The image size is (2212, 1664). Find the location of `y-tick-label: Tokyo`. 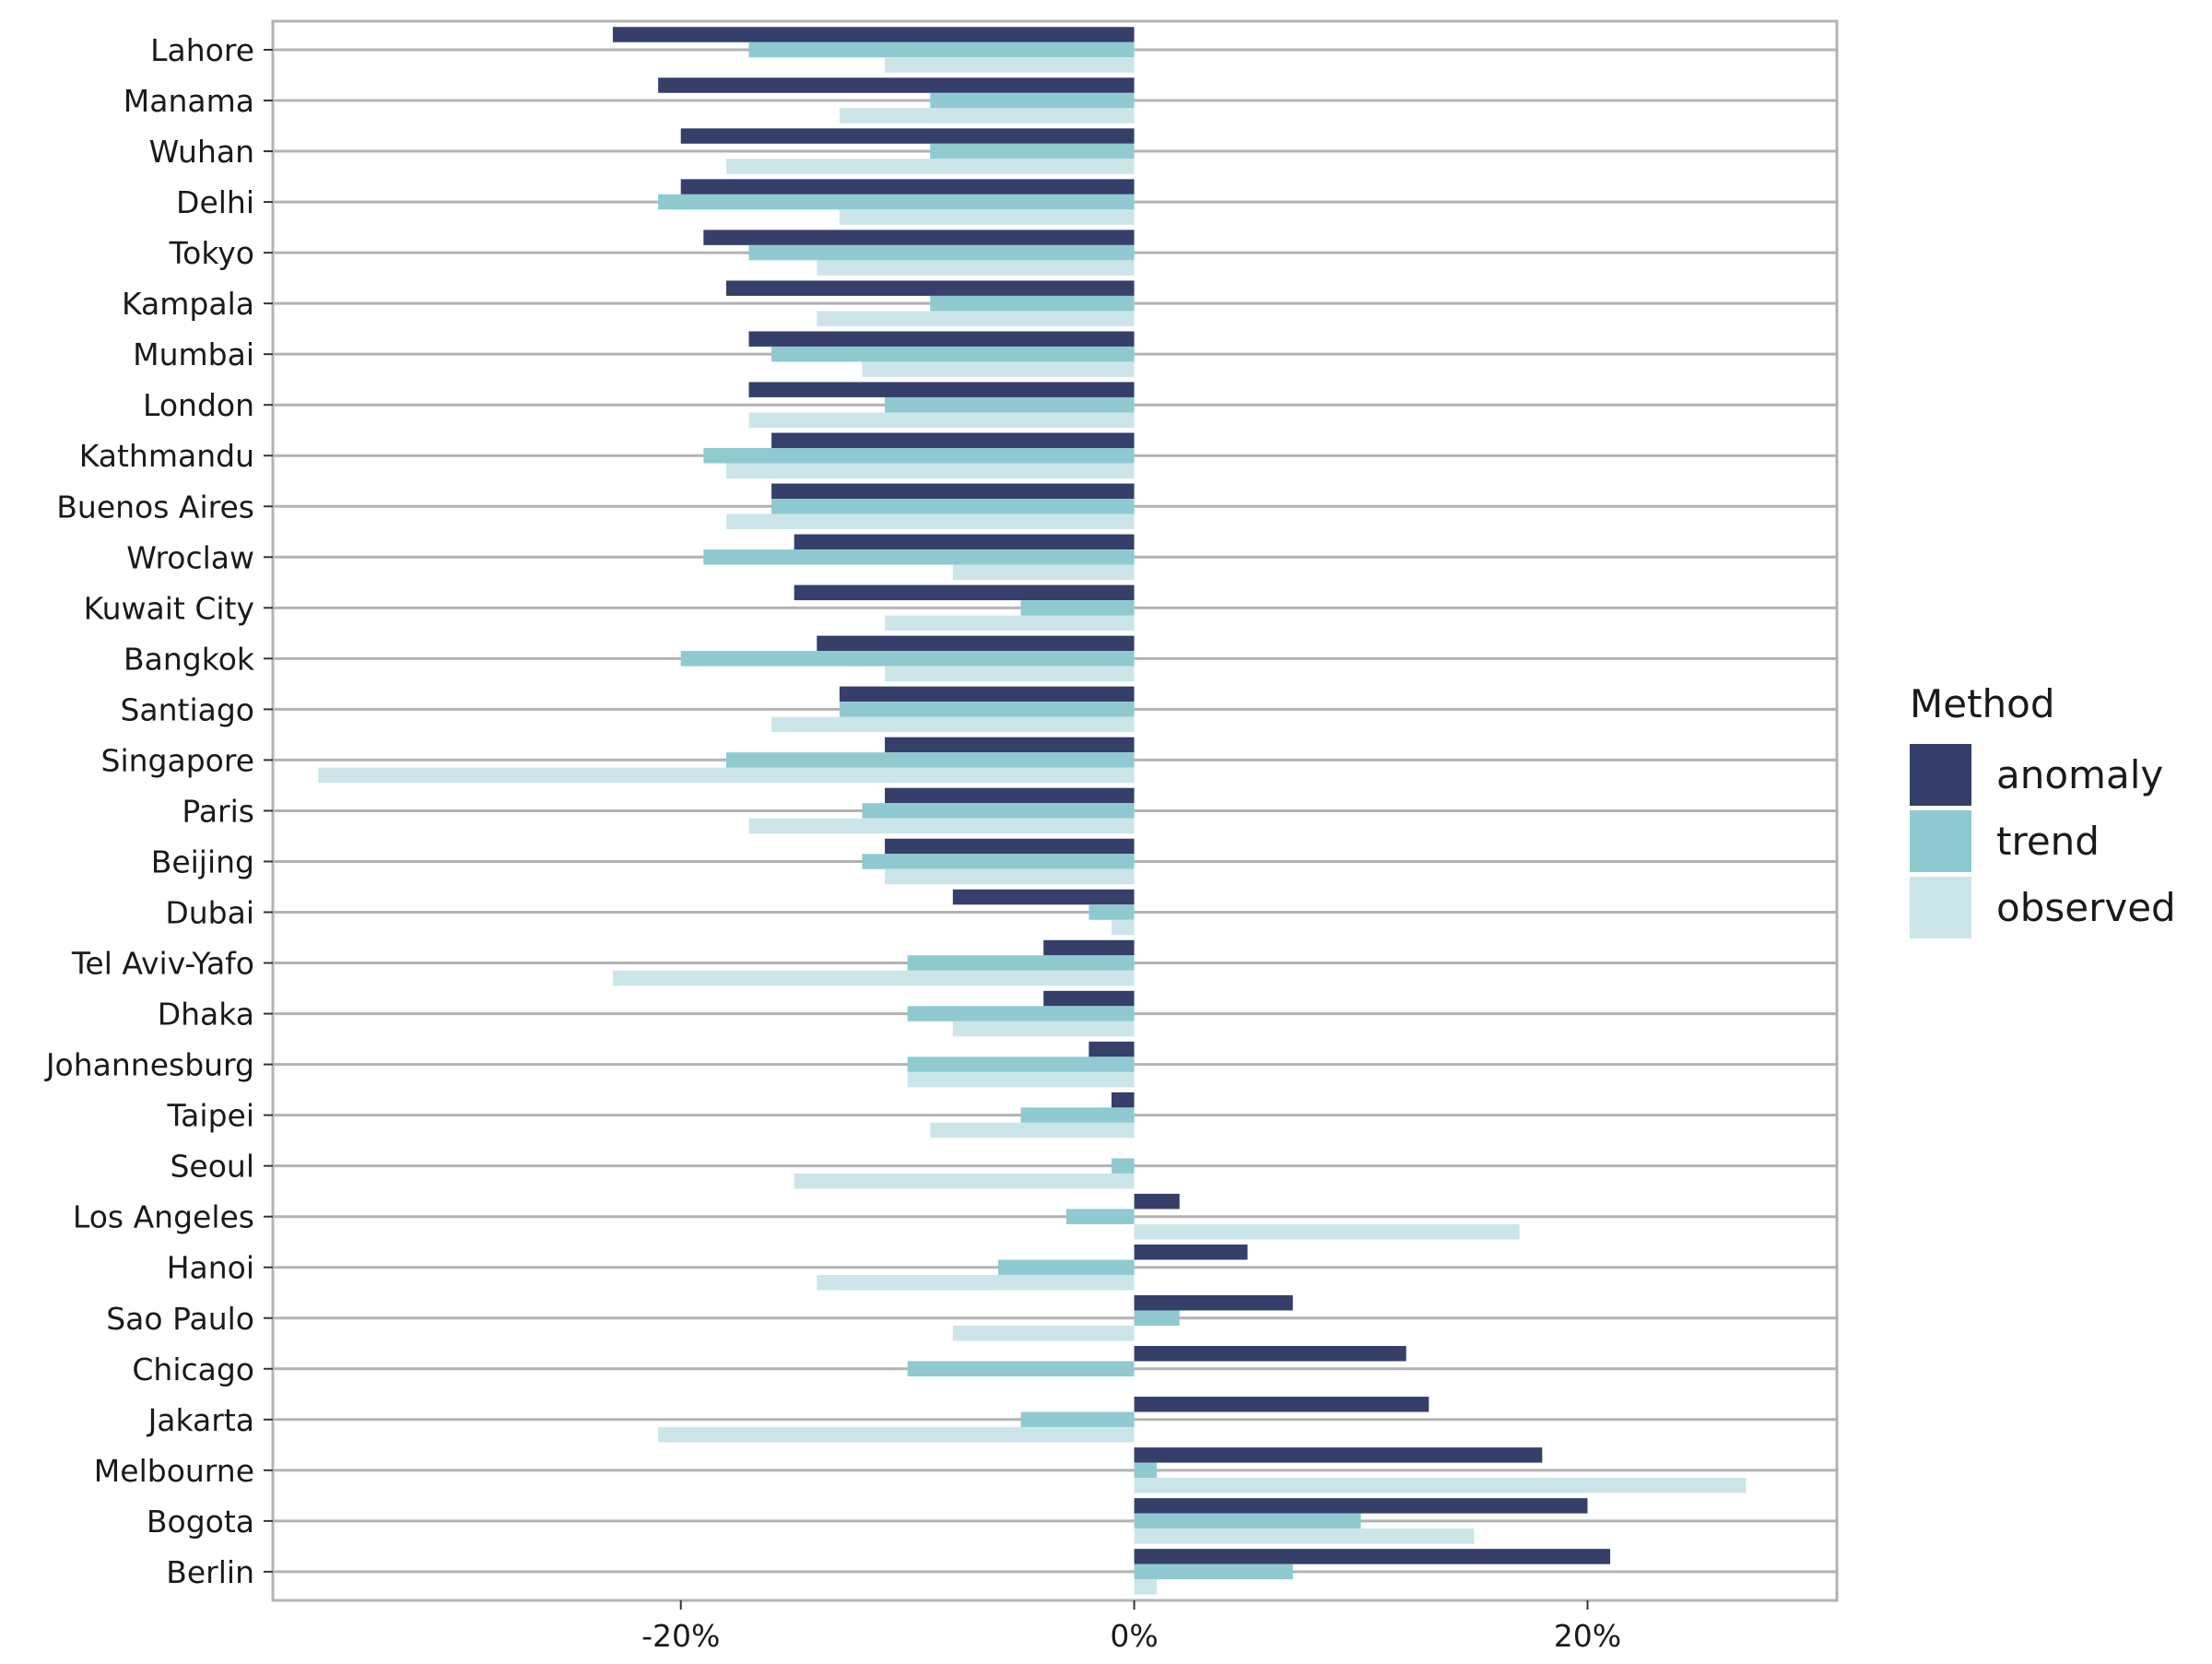

y-tick-label: Tokyo is located at coordinates (211, 253).